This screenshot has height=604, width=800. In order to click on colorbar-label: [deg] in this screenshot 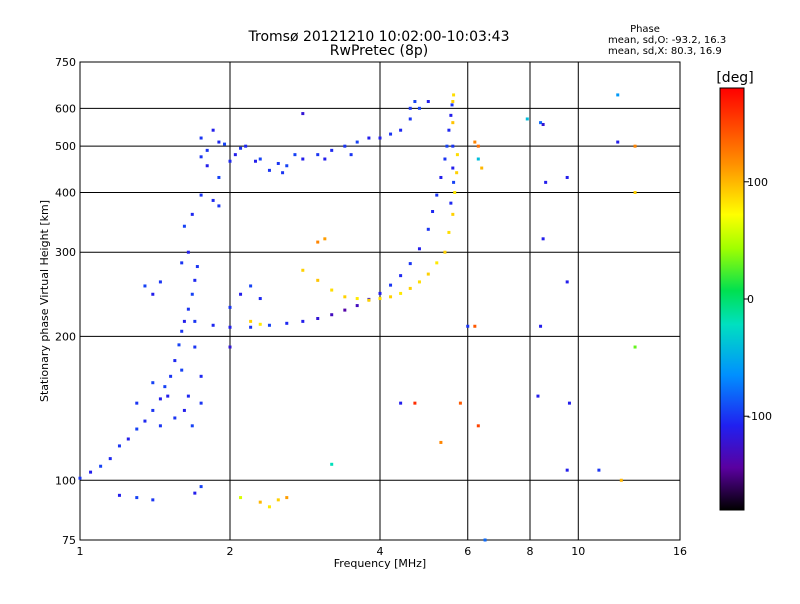, I will do `click(734, 78)`.